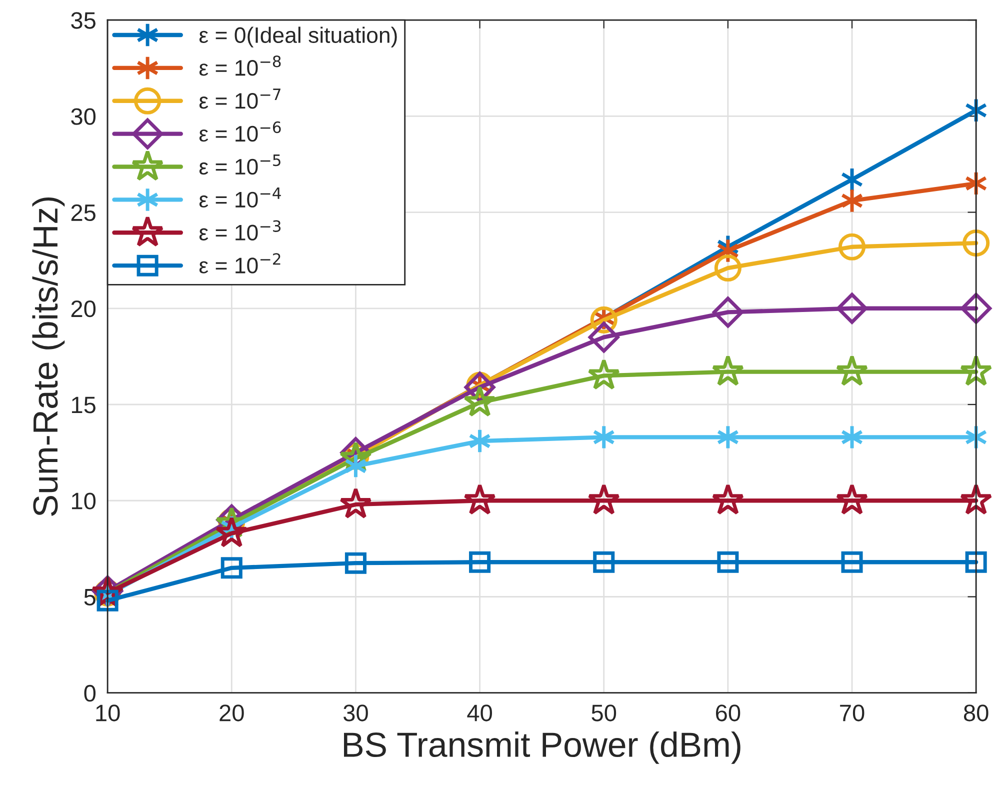 Image resolution: width=996 pixels, height=801 pixels. What do you see at coordinates (239, 164) in the screenshot?
I see `legend-label: ε = 10$^{−5}$` at bounding box center [239, 164].